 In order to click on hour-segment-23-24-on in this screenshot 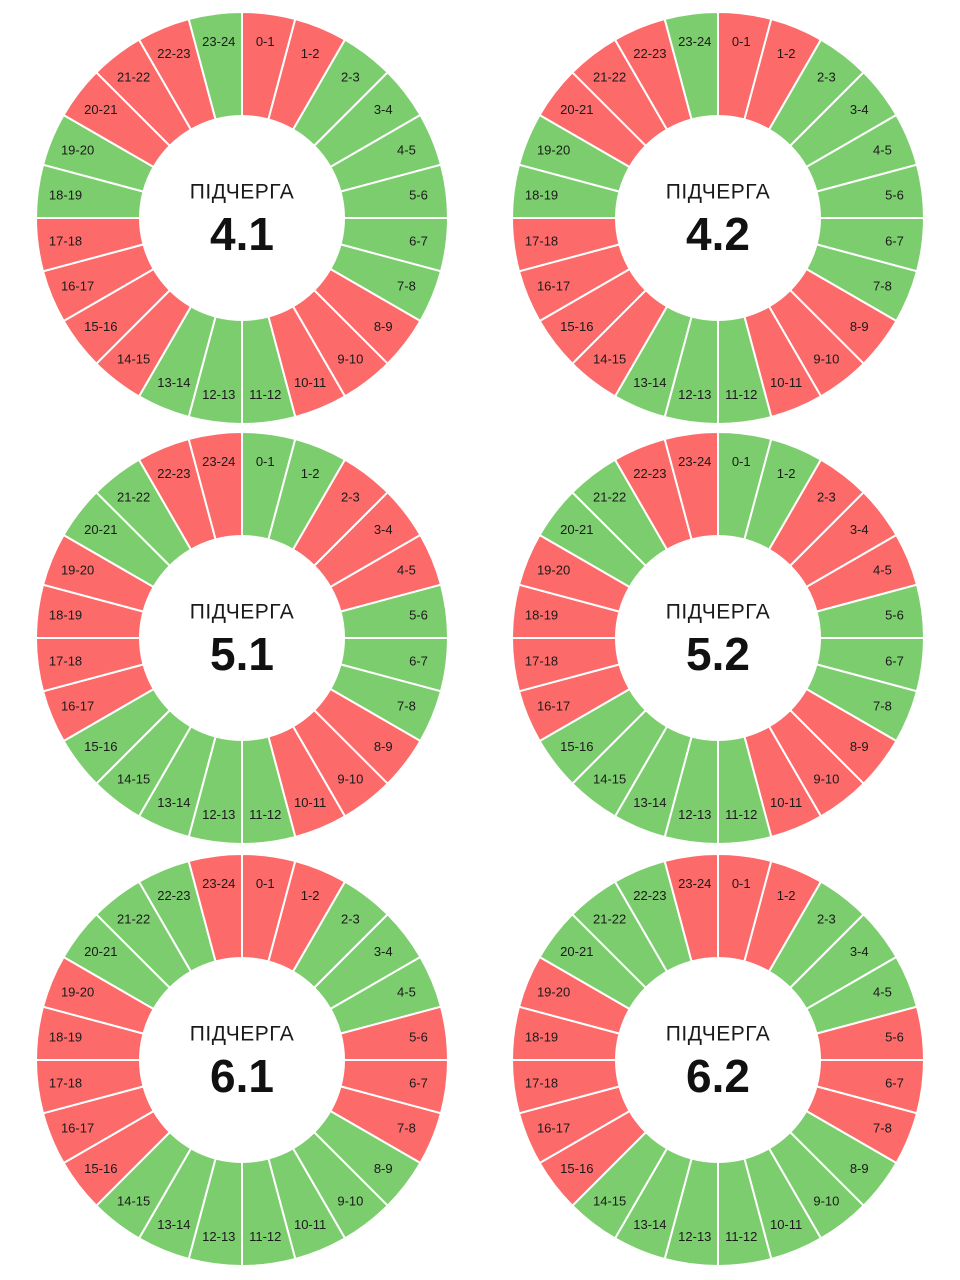, I will do `click(691, 65)`.